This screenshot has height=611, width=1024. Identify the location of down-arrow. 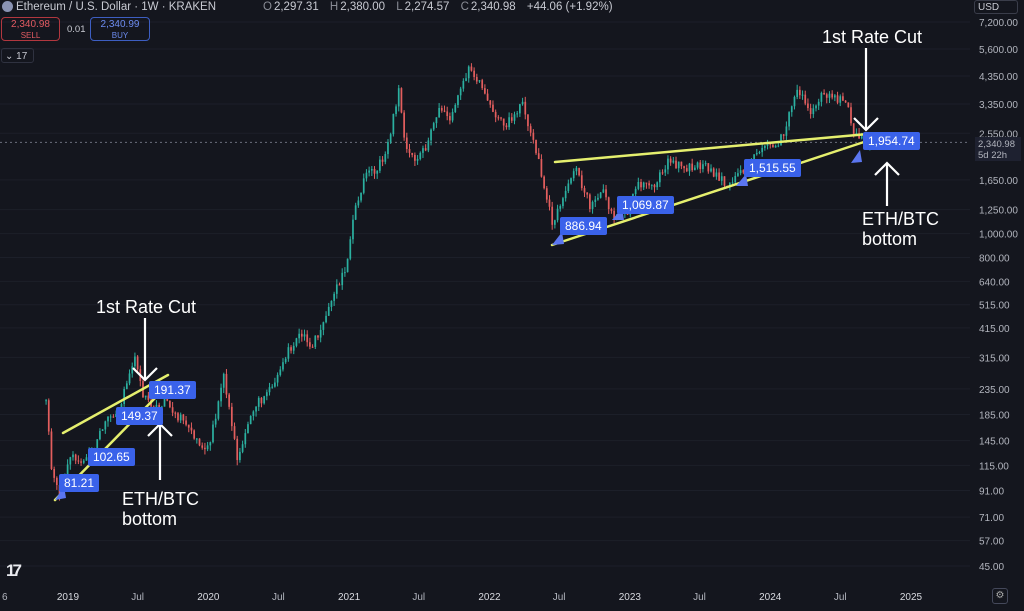
(145, 374).